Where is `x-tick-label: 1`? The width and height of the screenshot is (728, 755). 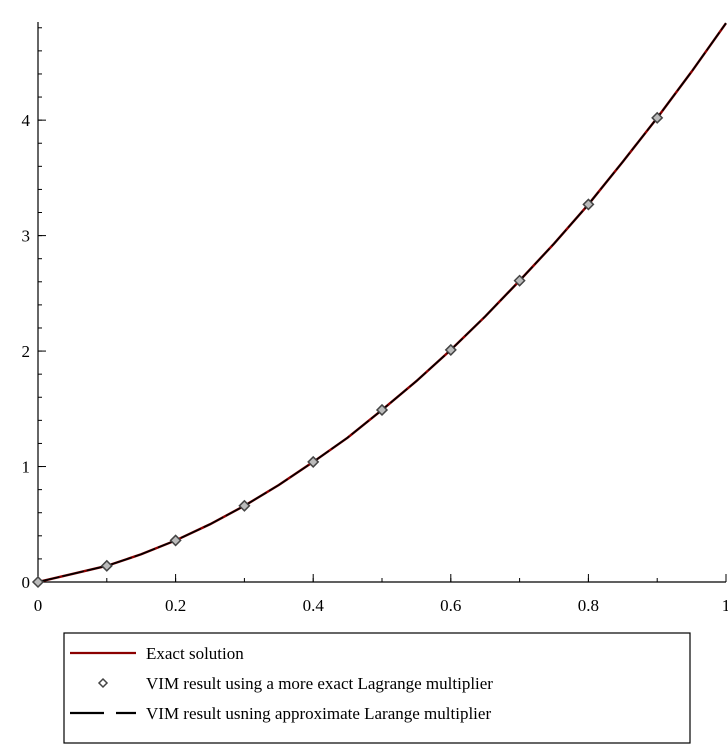 x-tick-label: 1 is located at coordinates (725, 605).